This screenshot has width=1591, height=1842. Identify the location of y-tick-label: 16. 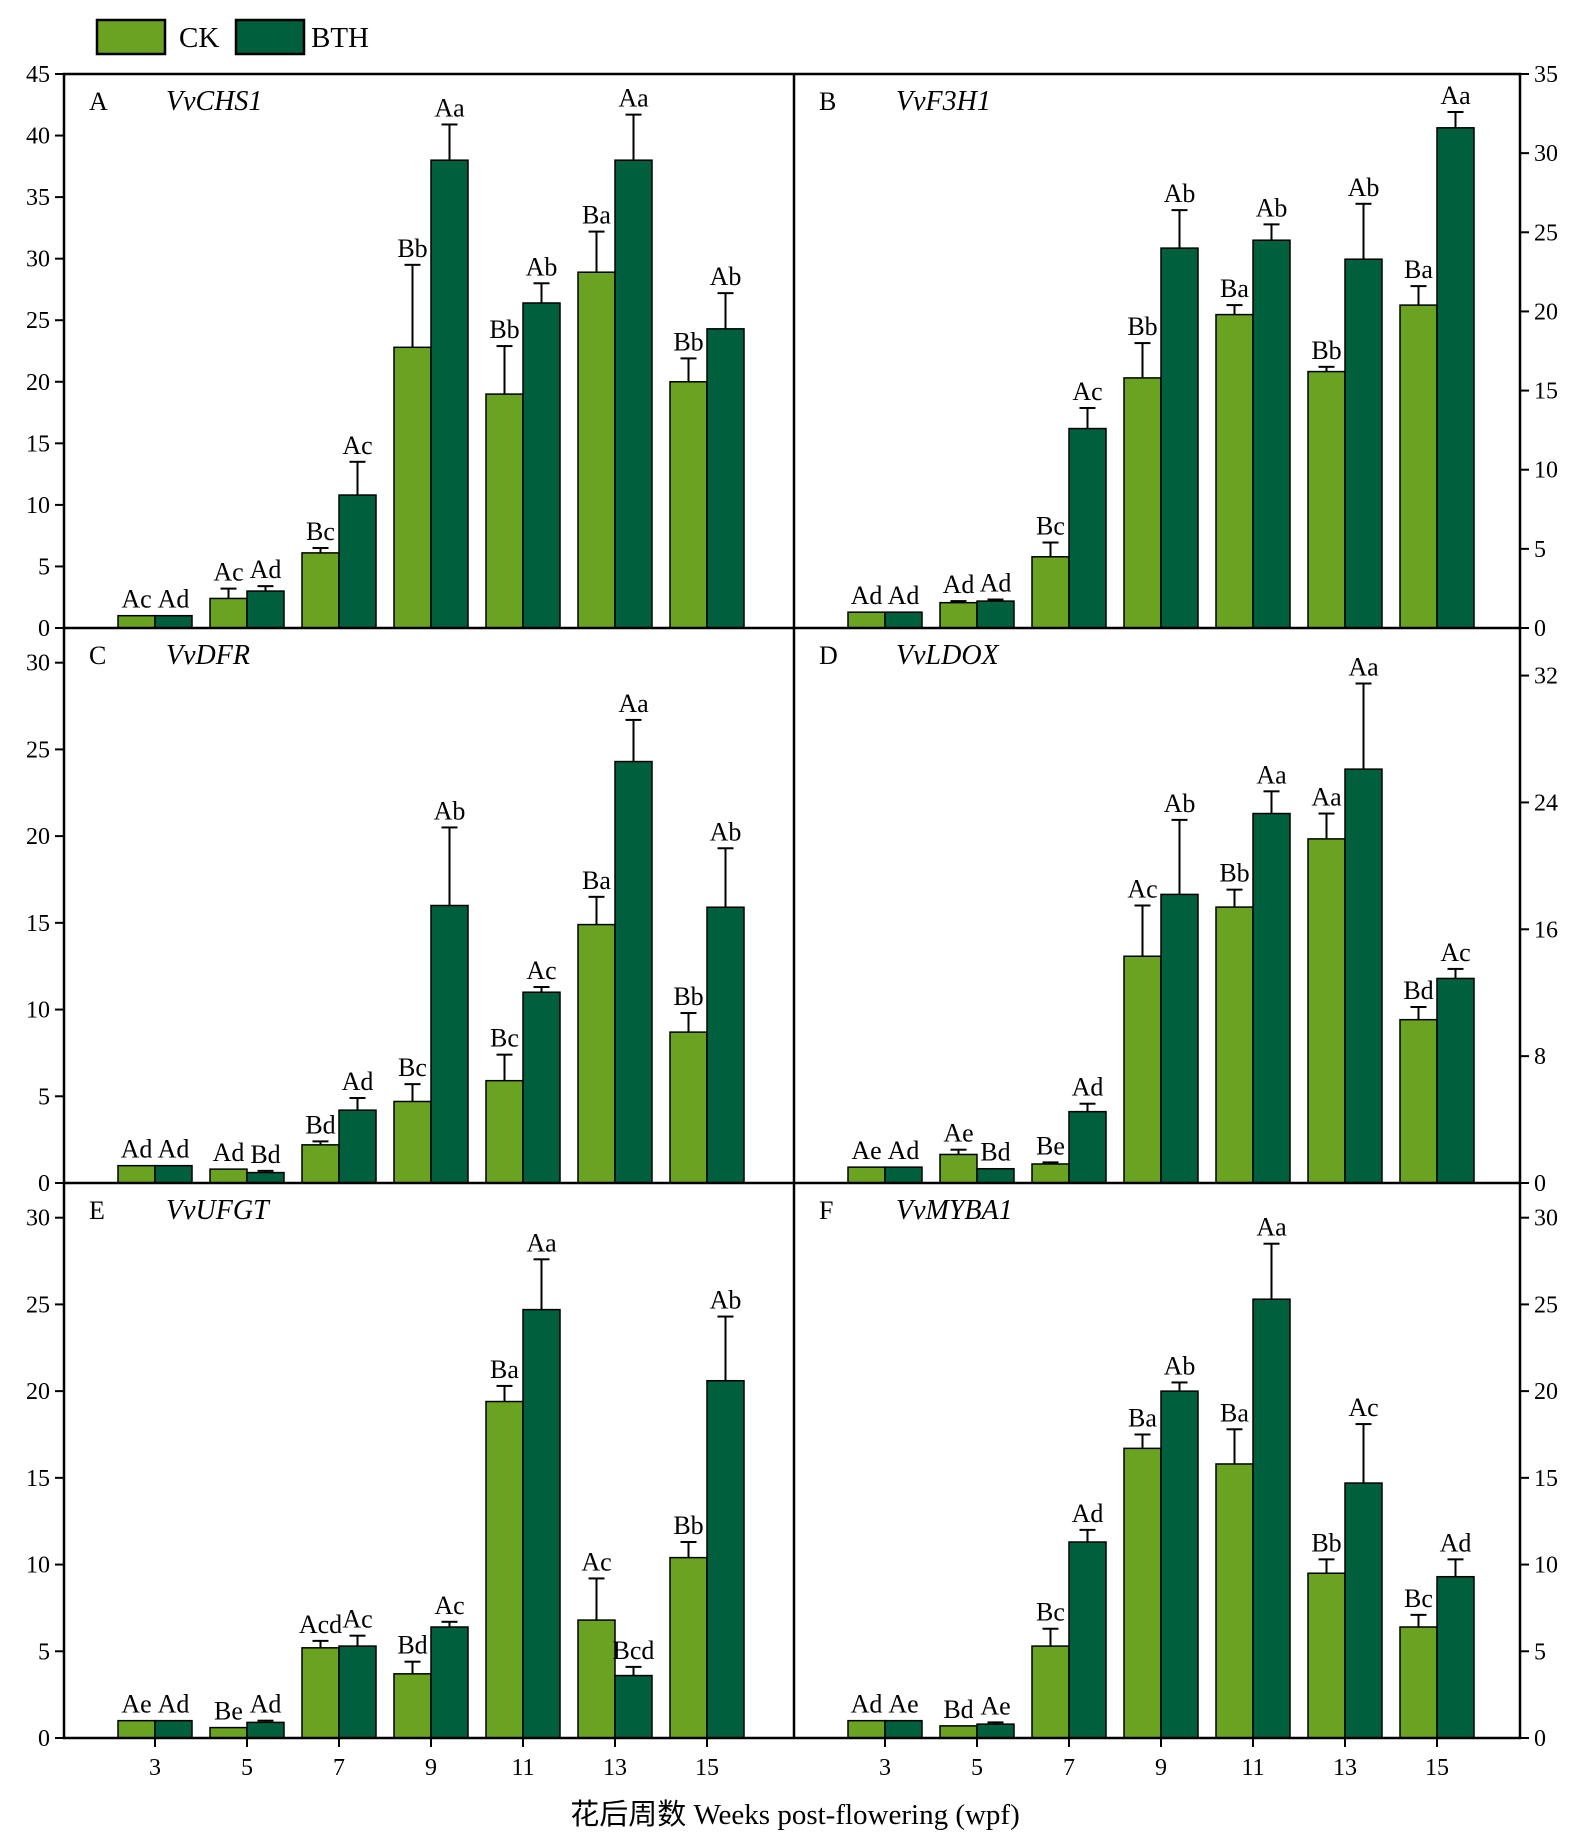
(1546, 930).